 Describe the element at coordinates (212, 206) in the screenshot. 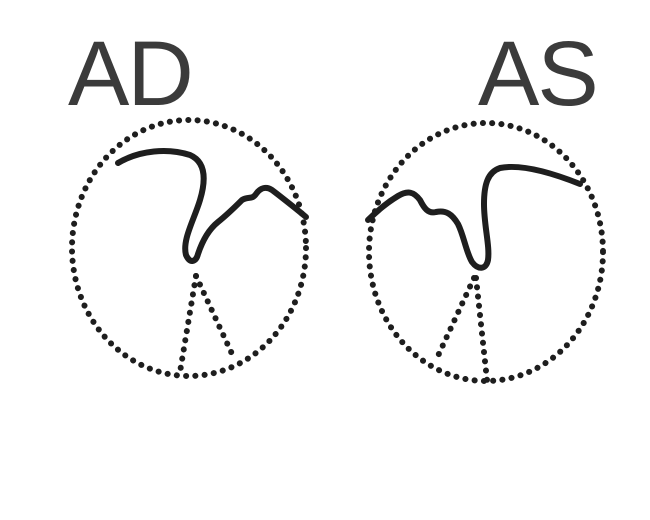

I see `right-eye-defect-contour` at that location.